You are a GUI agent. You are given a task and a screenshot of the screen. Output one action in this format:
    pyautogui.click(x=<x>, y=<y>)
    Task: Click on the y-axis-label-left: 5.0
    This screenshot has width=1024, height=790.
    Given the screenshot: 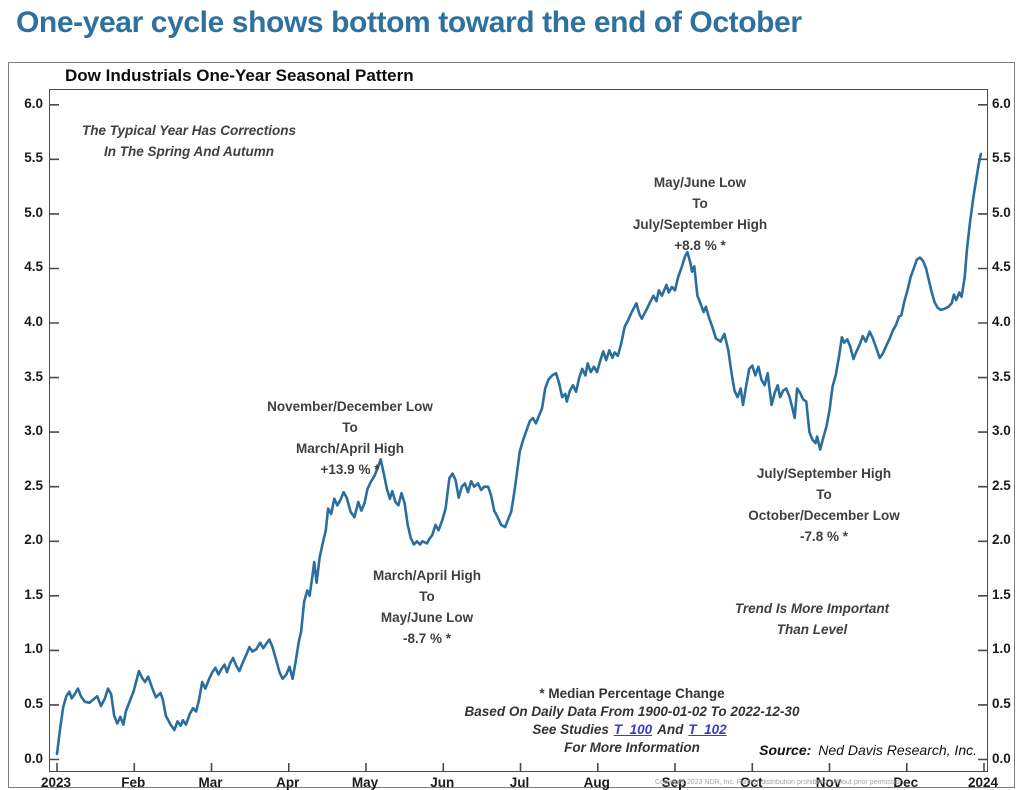 What is the action you would take?
    pyautogui.click(x=33, y=212)
    